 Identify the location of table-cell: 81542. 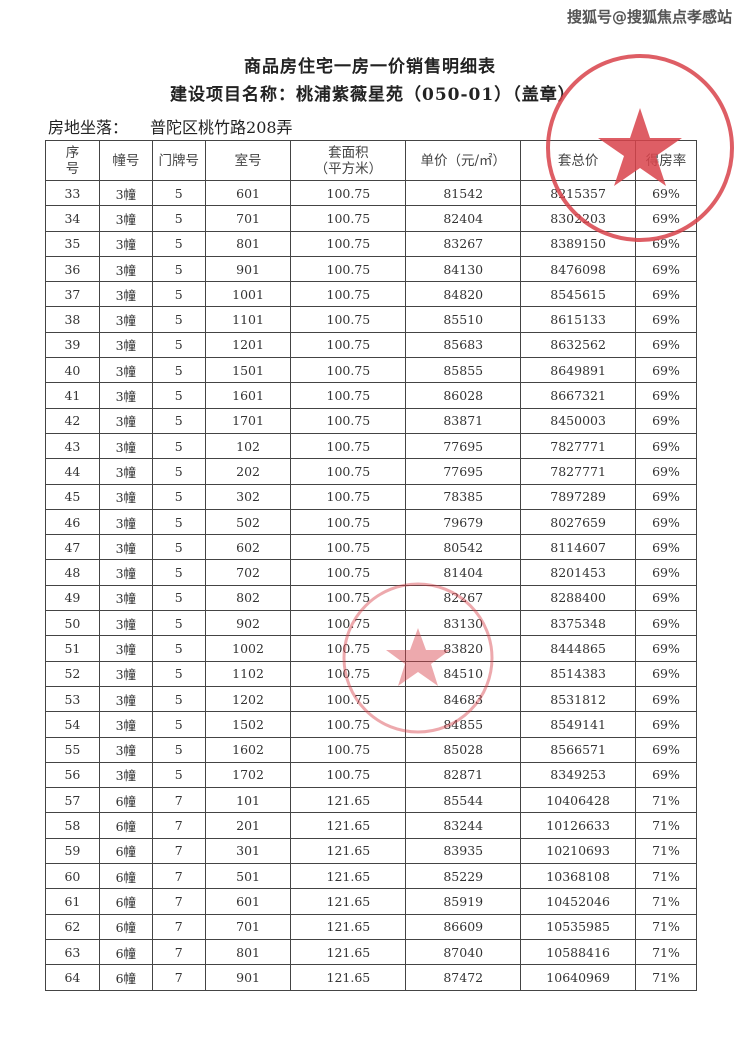
(463, 193).